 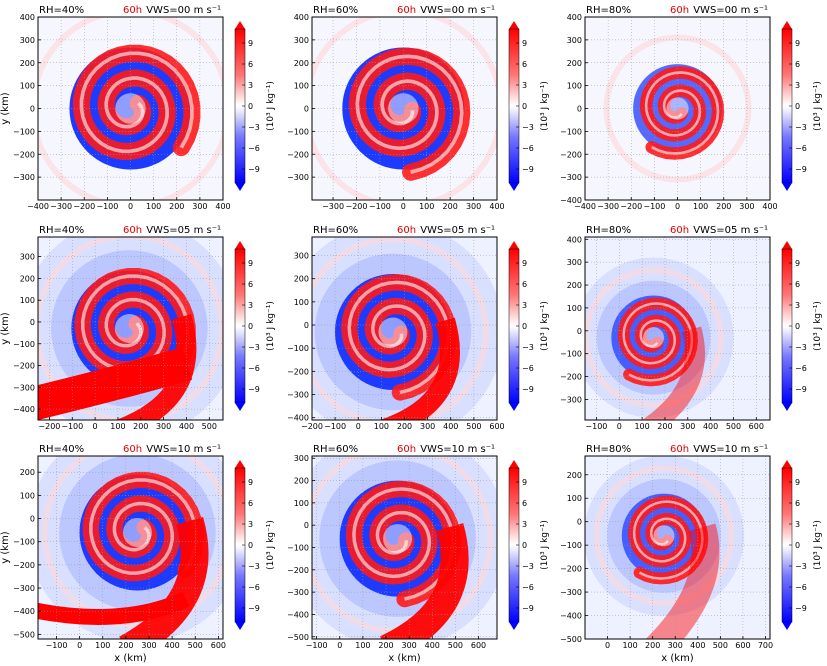 I want to click on y-tick-label: 200, so click(x=301, y=481).